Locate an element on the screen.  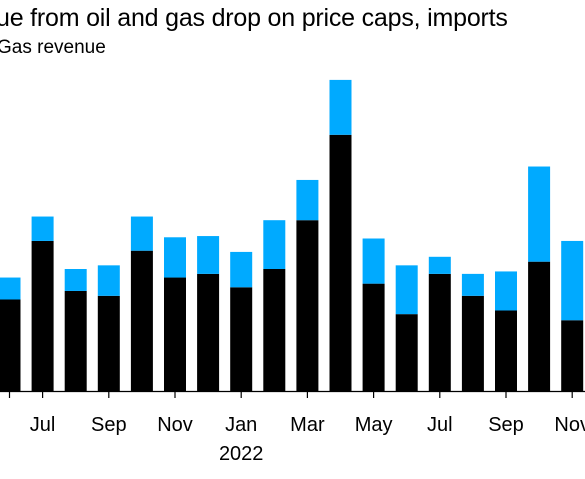
legend-gas-revenue: Gas revenue is located at coordinates (53, 47).